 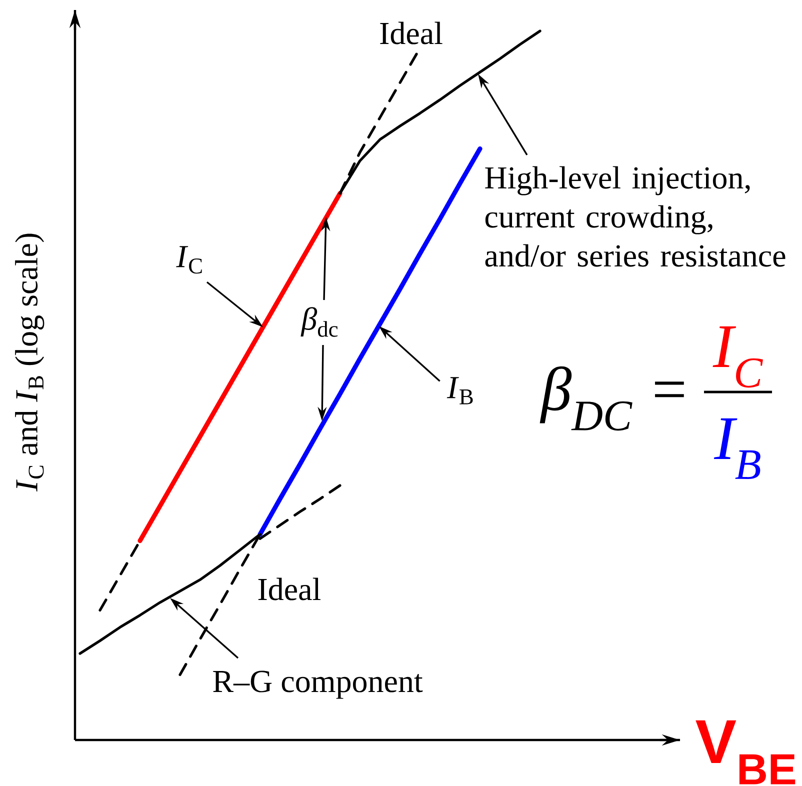 I want to click on annotation: High-level injection, current crowding, and/or series resistance, so click(x=635, y=216).